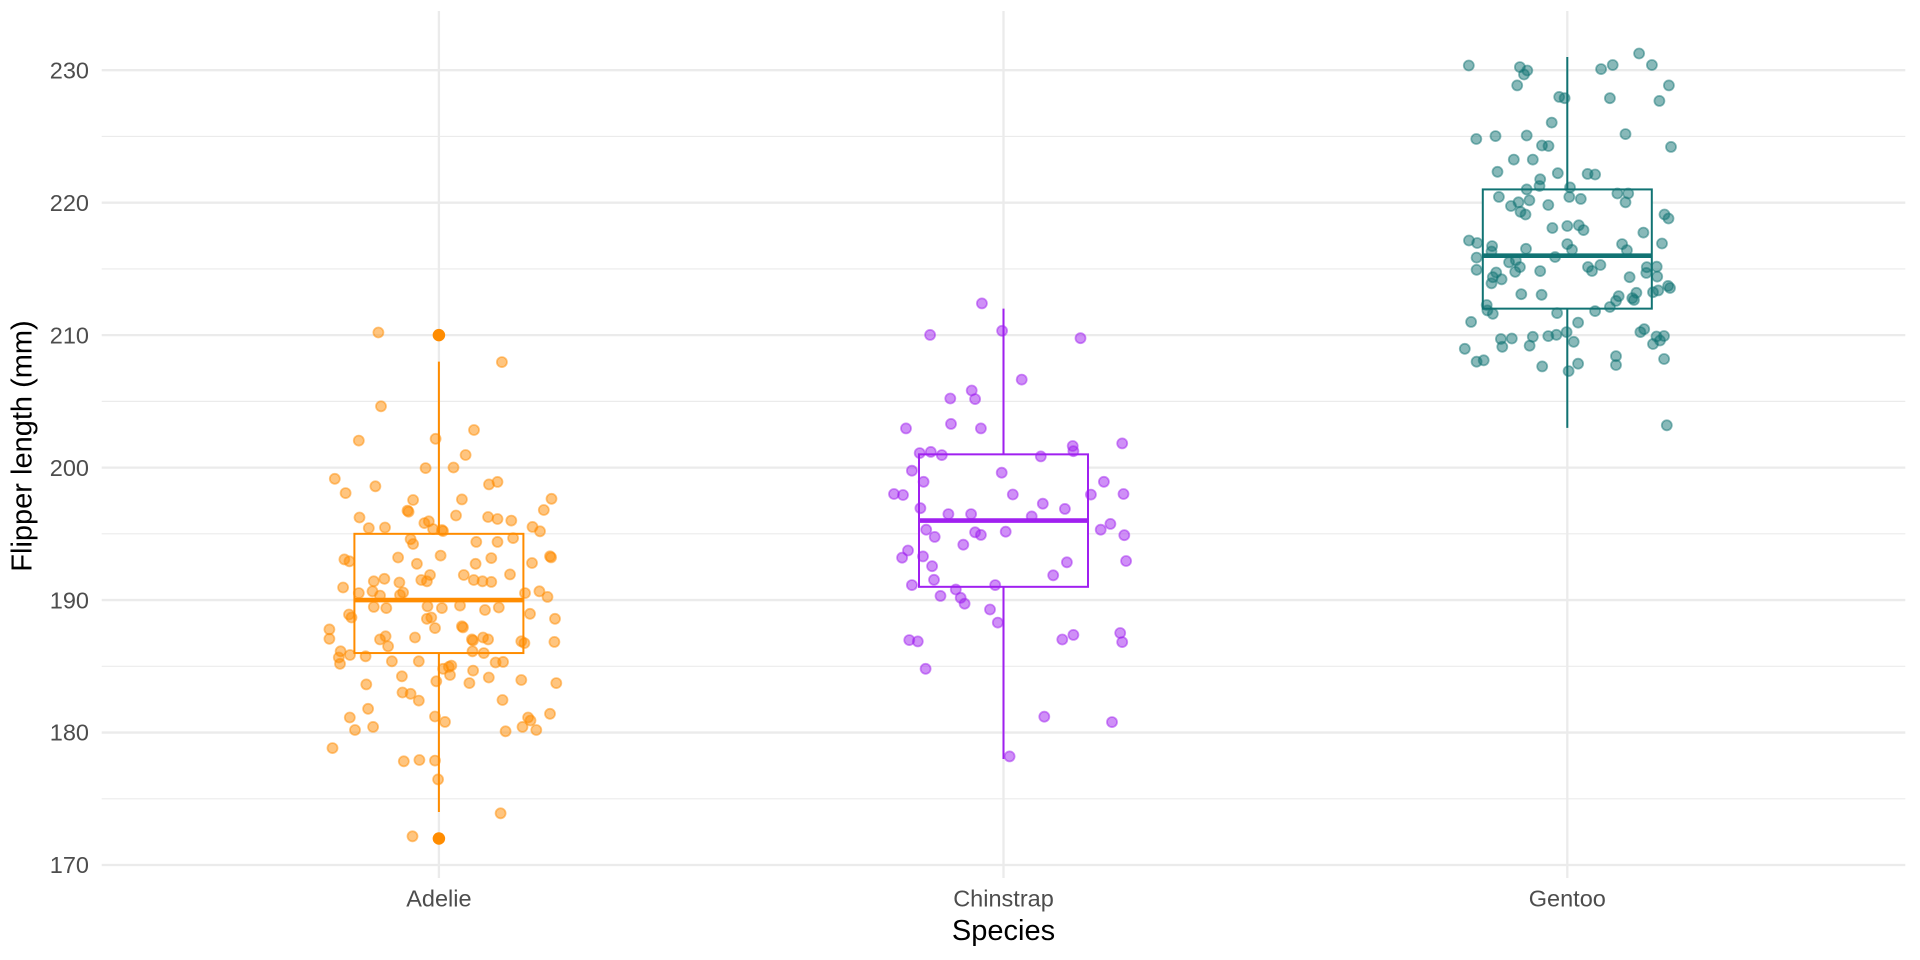 The height and width of the screenshot is (960, 1920). Describe the element at coordinates (69, 335) in the screenshot. I see `svg-text: 210` at that location.